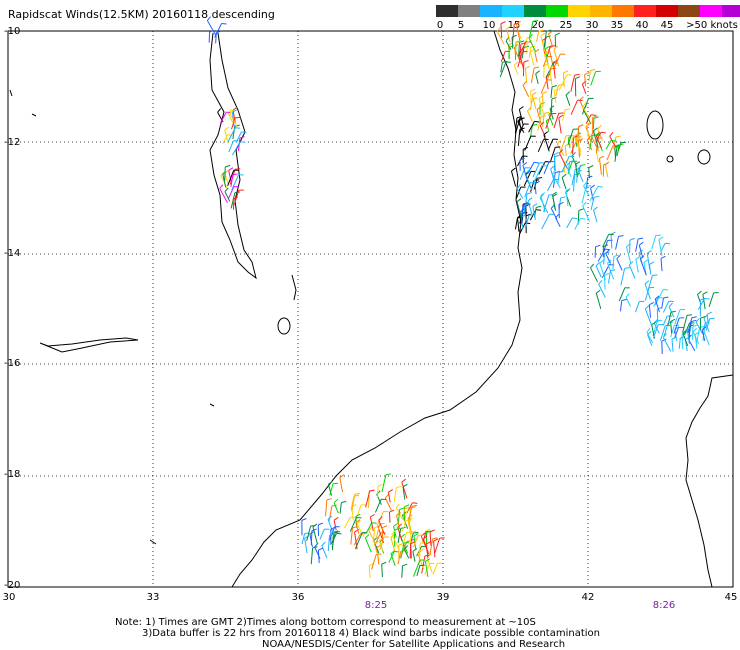 This screenshot has height=650, width=740. Describe the element at coordinates (461, 25) in the screenshot. I see `legend-tick-label: 5` at that location.